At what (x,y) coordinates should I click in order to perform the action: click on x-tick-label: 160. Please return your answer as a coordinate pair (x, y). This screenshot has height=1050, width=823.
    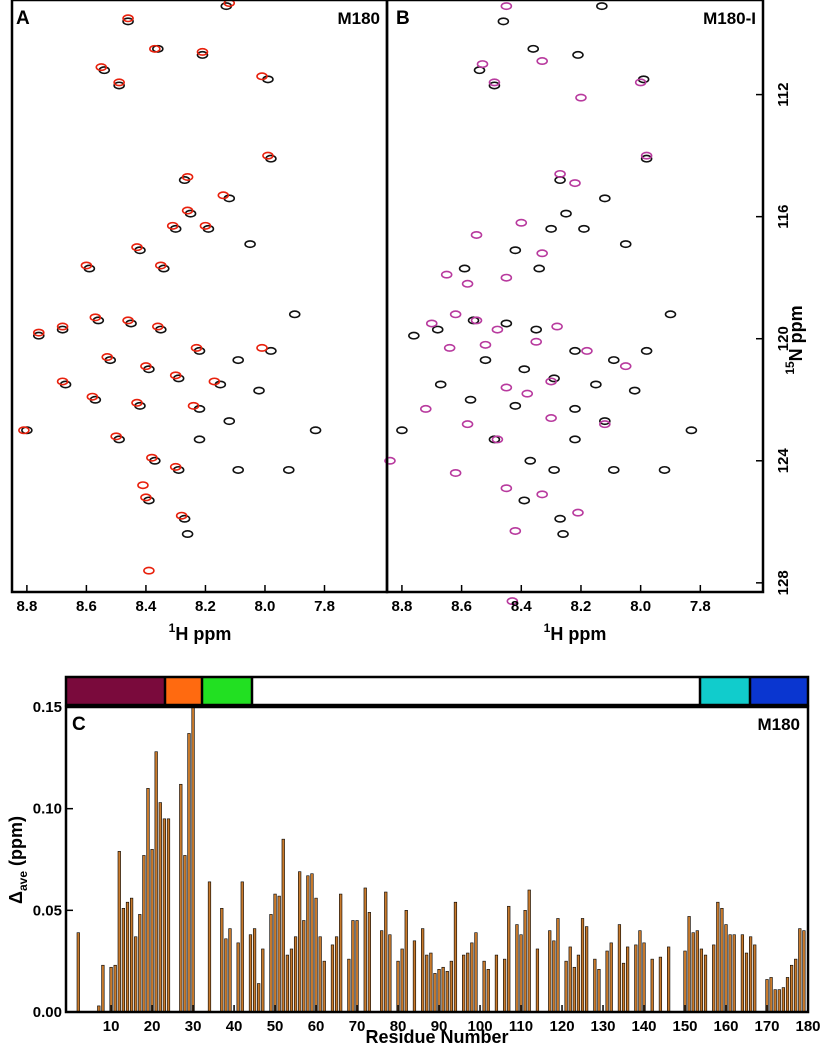
    Looking at the image, I should click on (725, 1026).